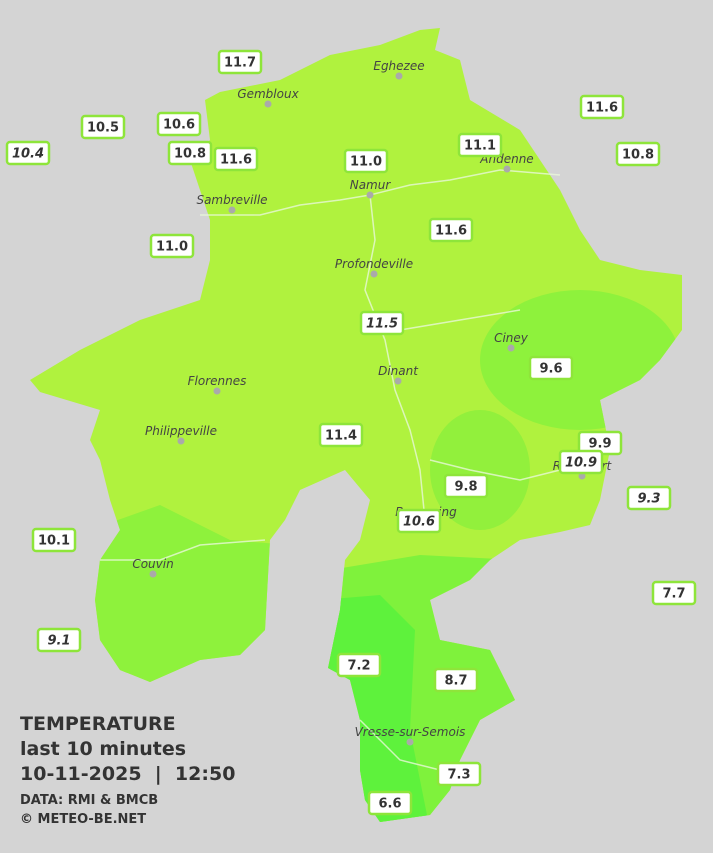  Describe the element at coordinates (231, 200) in the screenshot. I see `town-name: Sambreville` at that location.